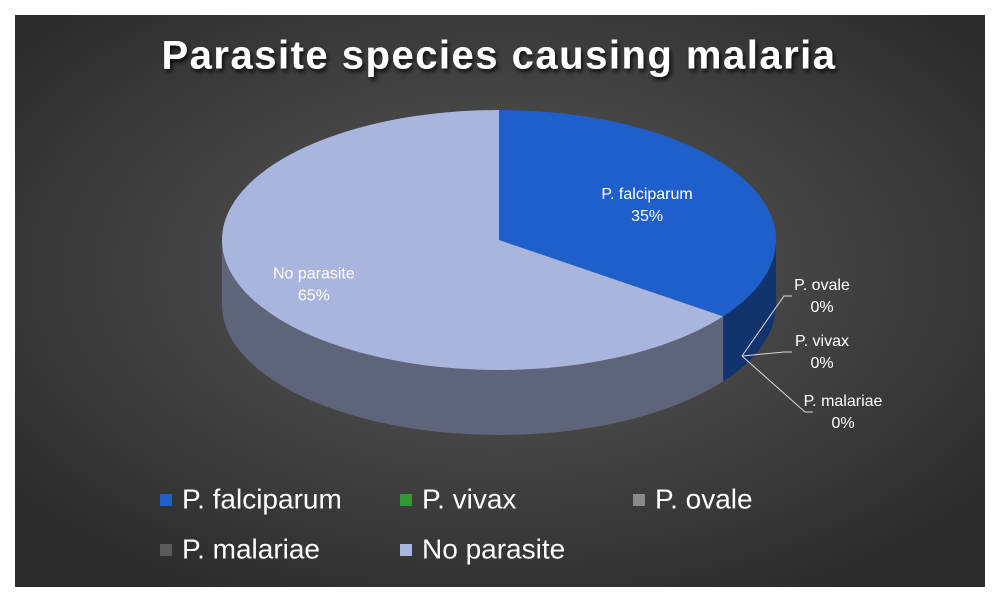  Describe the element at coordinates (647, 216) in the screenshot. I see `data-label: 35%` at that location.